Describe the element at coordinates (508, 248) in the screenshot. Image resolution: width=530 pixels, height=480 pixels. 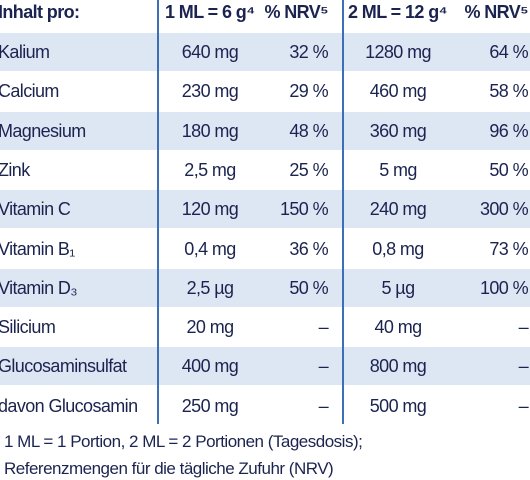
I see `table-cell: 73 %` at that location.